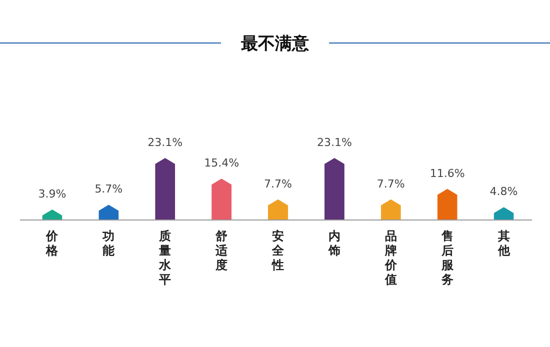 The image size is (550, 347). Describe the element at coordinates (504, 191) in the screenshot. I see `data-label: 4.8%` at that location.